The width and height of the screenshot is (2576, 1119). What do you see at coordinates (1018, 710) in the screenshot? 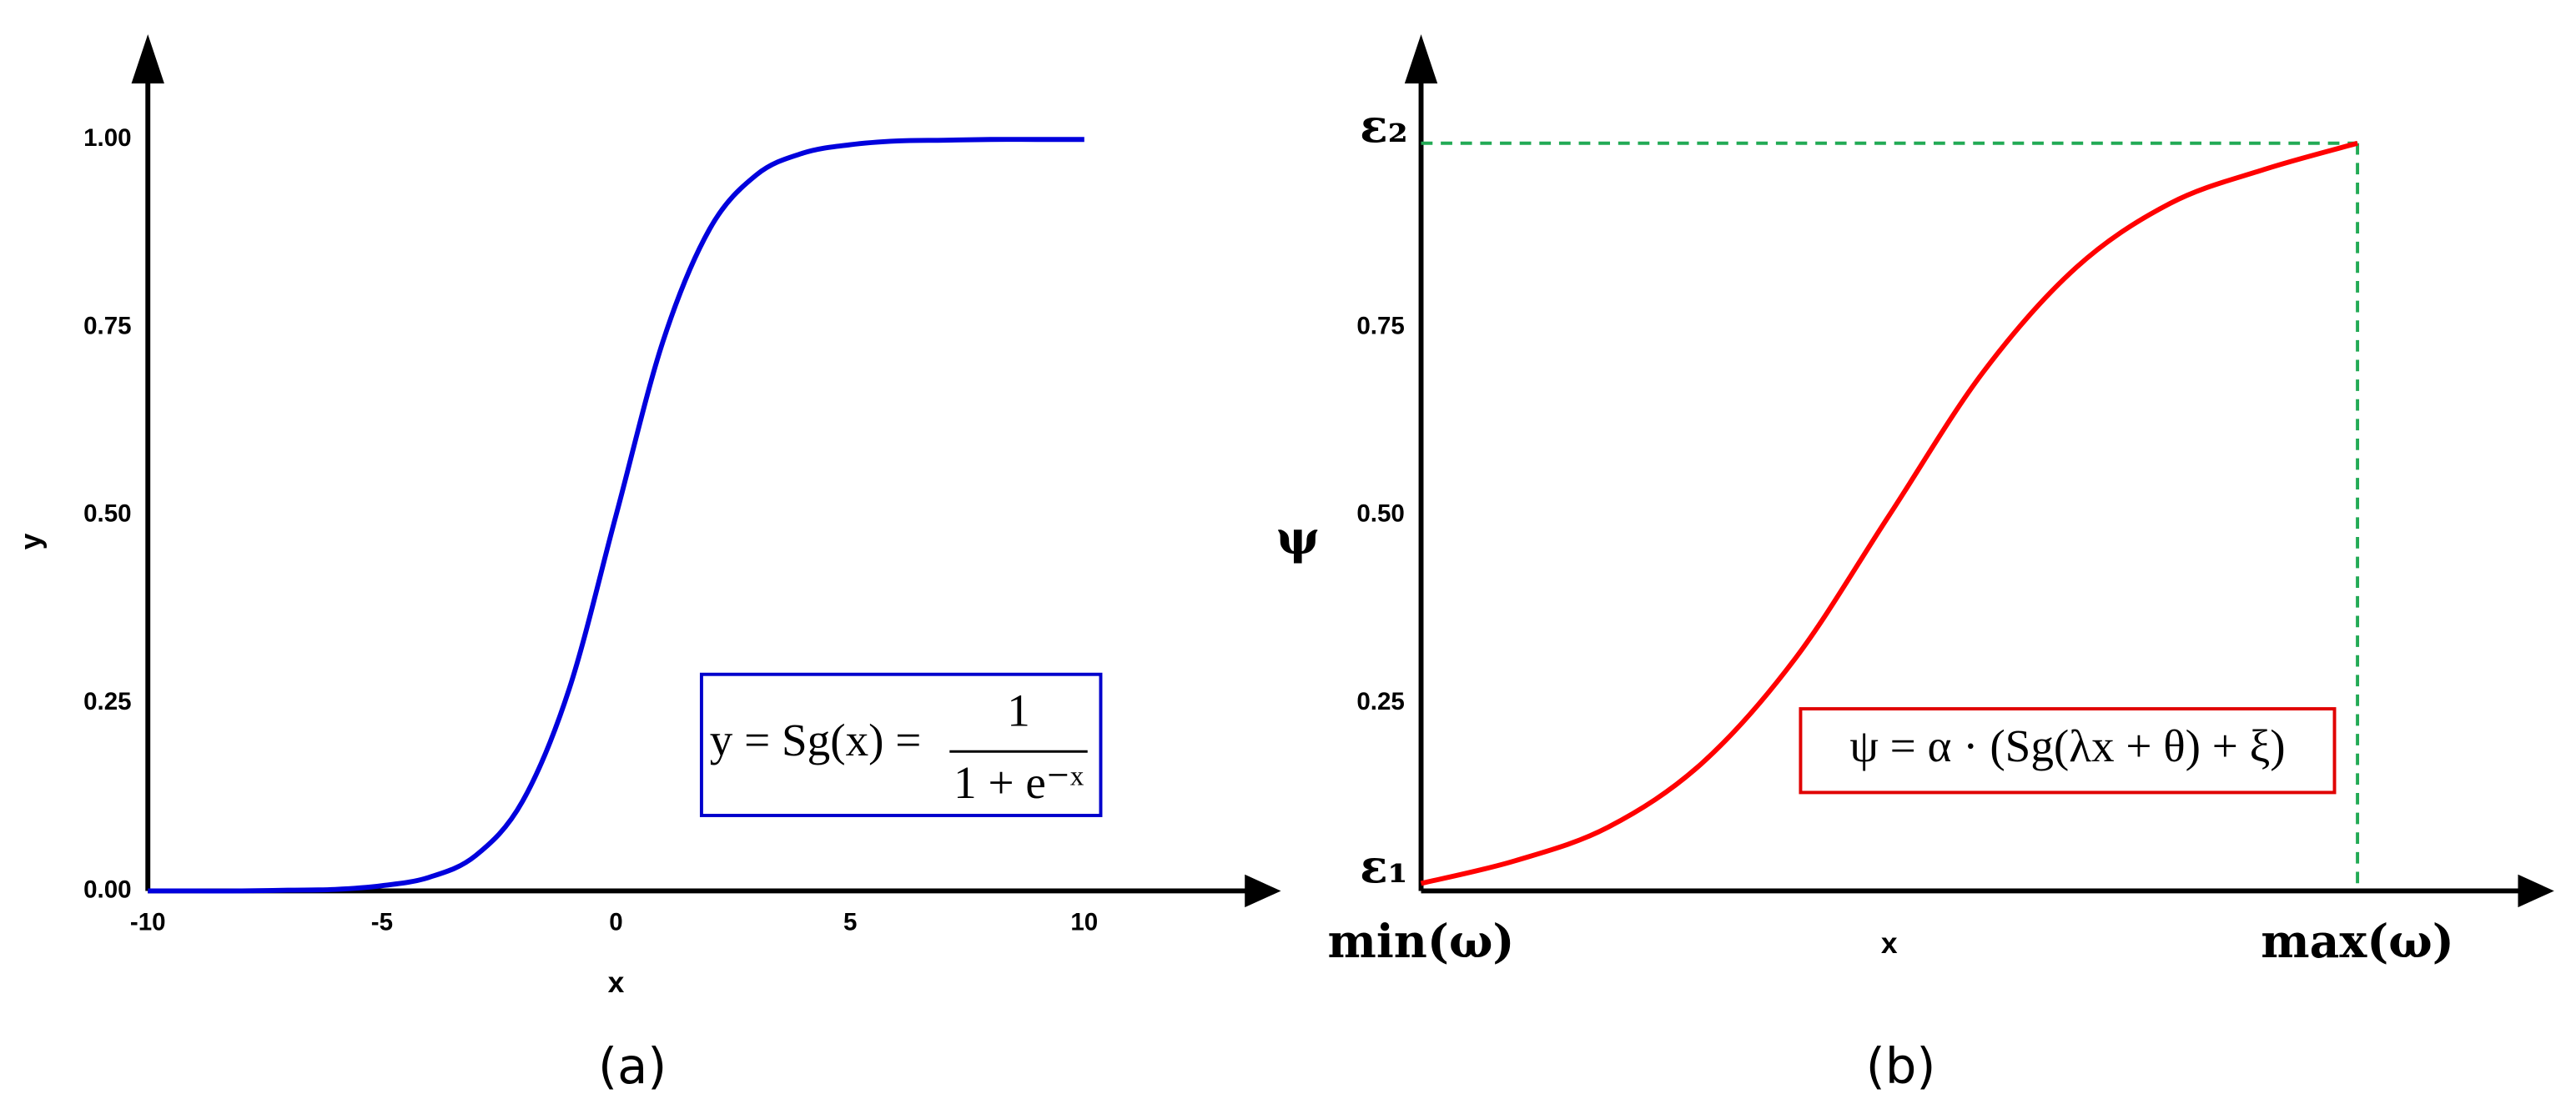
I see `formula-numerator: 1` at bounding box center [1018, 710].